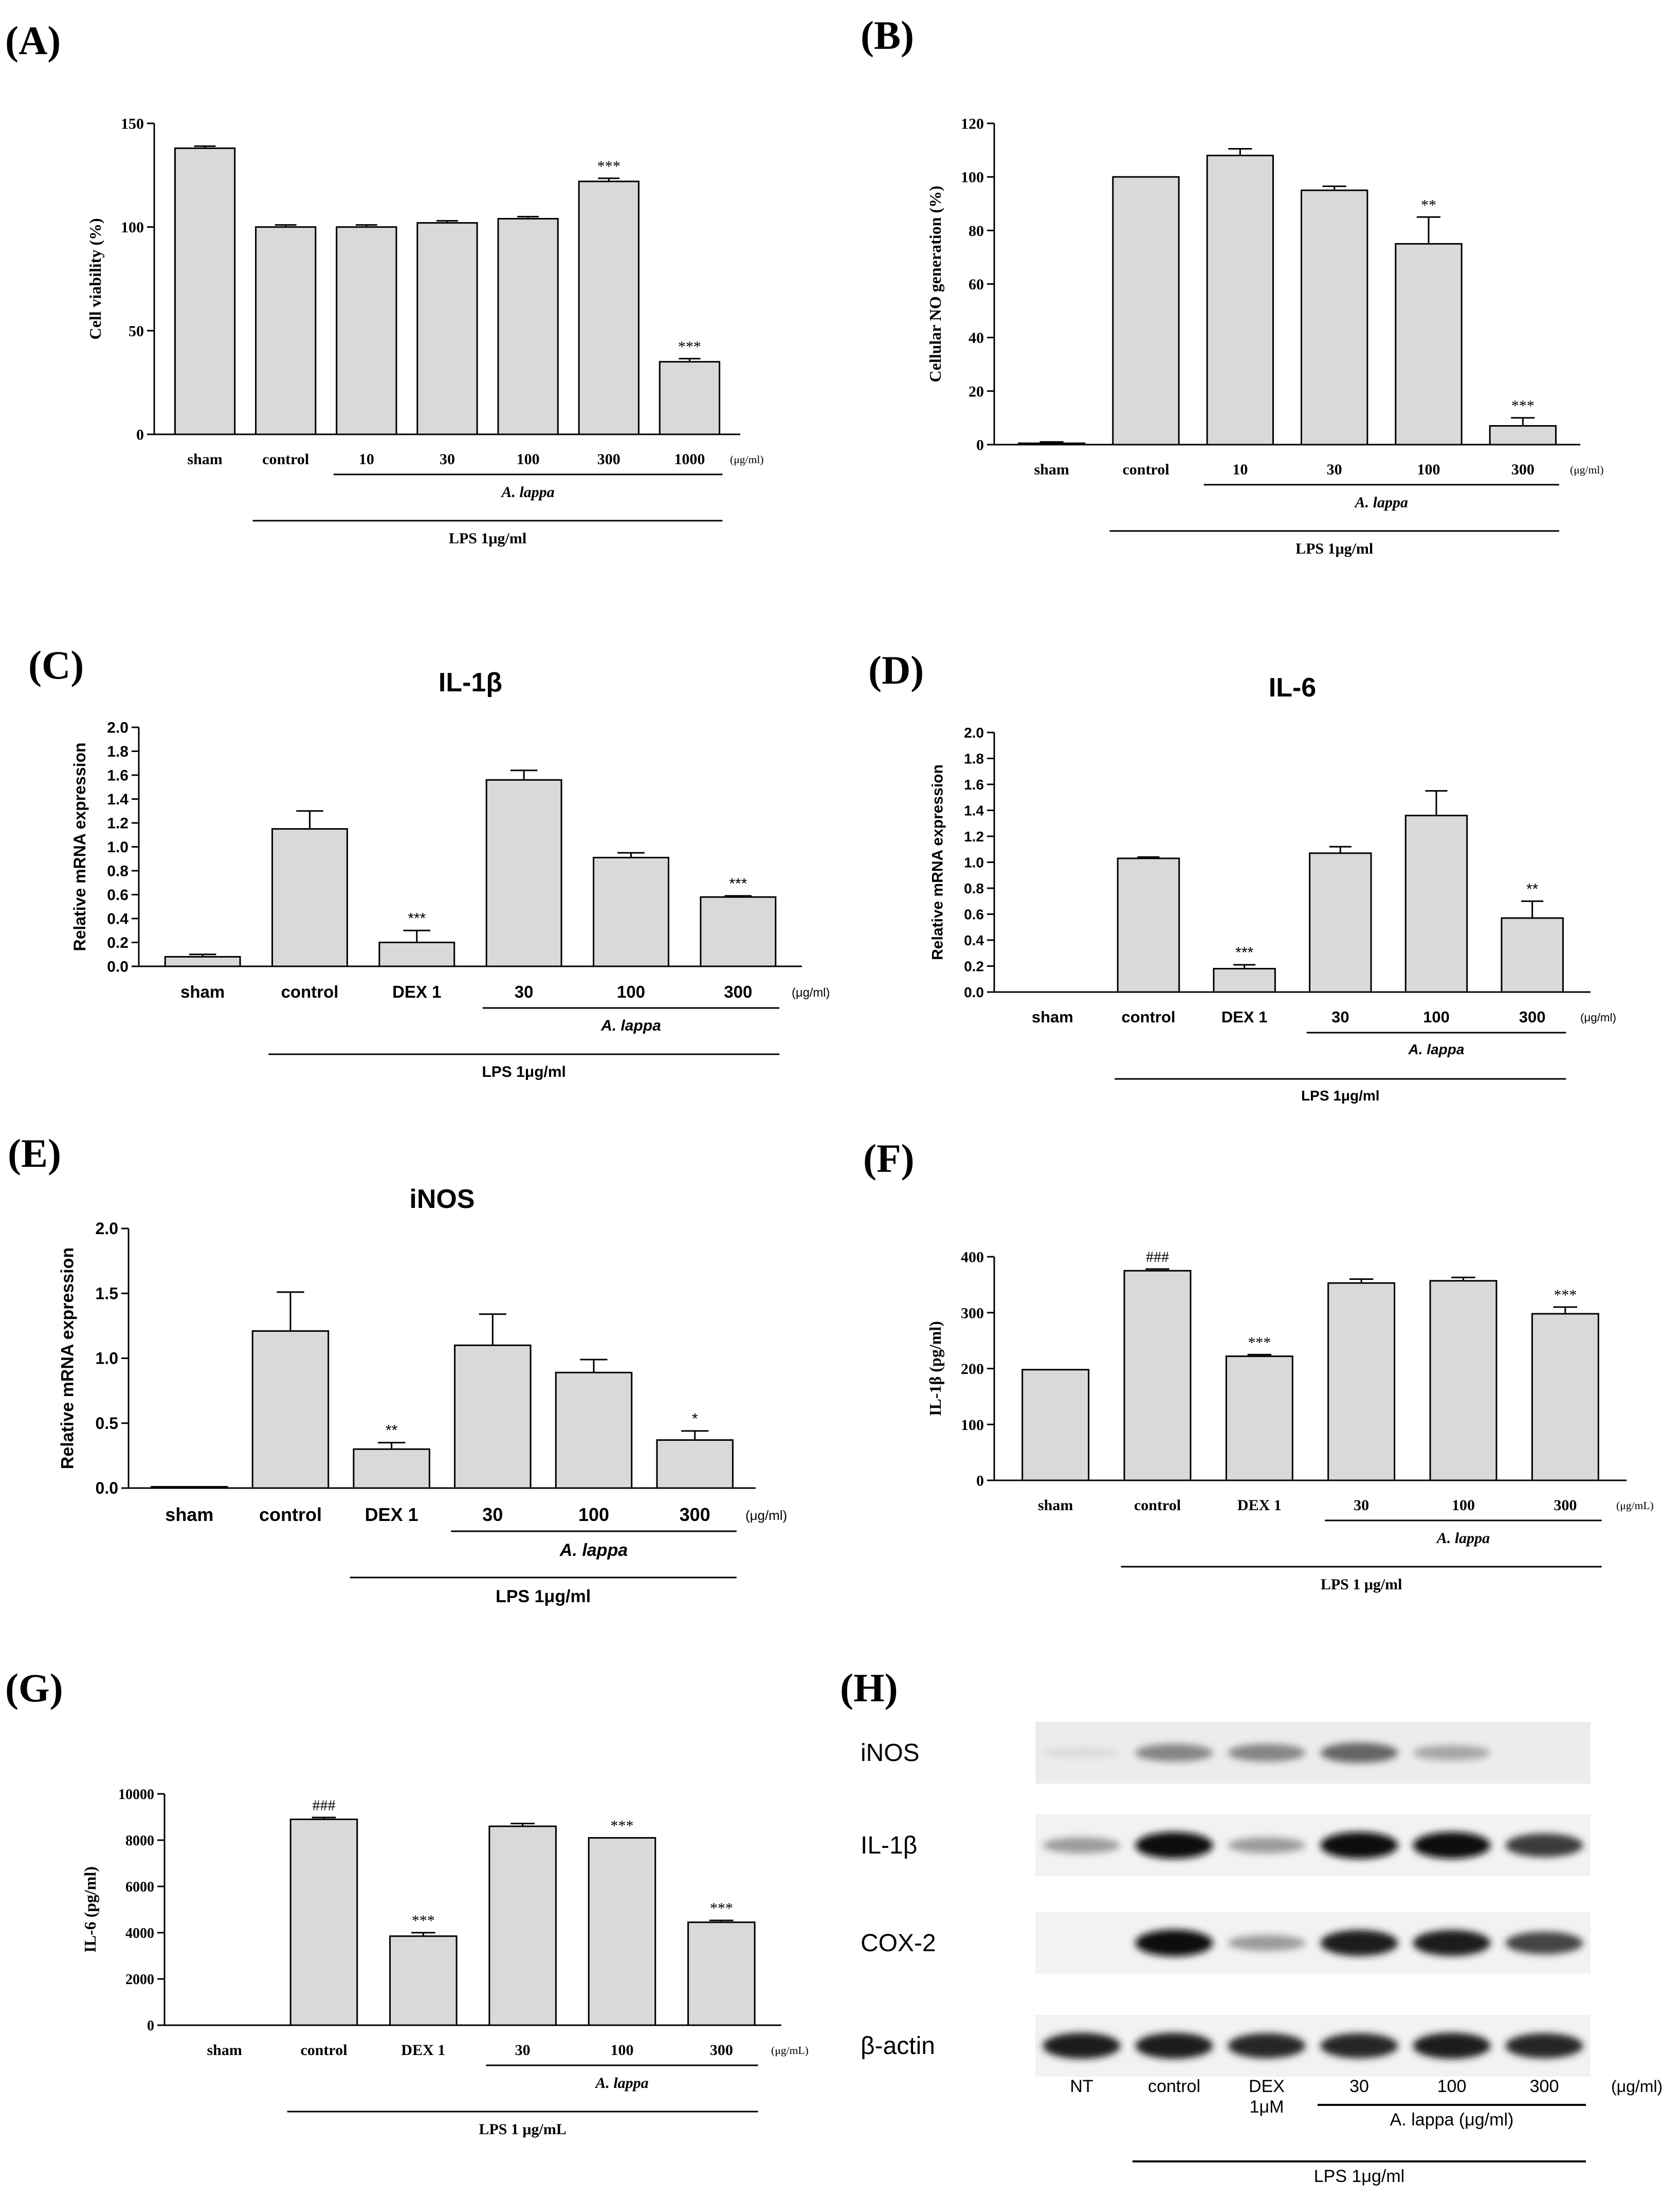  What do you see at coordinates (107, 1423) in the screenshot?
I see `y-tick-label: 0.5` at bounding box center [107, 1423].